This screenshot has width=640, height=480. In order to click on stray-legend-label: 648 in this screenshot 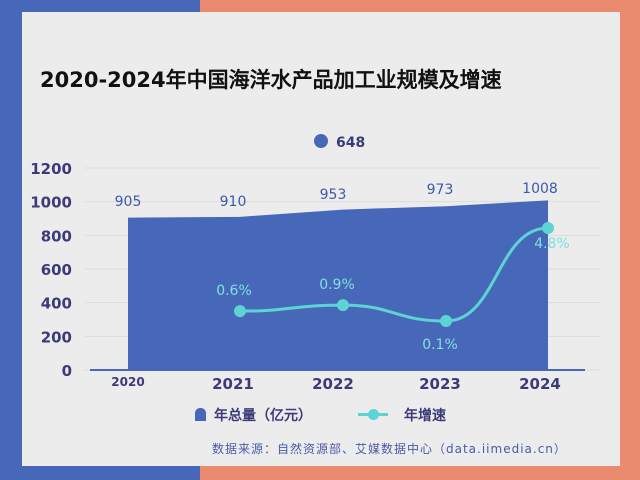, I will do `click(350, 143)`.